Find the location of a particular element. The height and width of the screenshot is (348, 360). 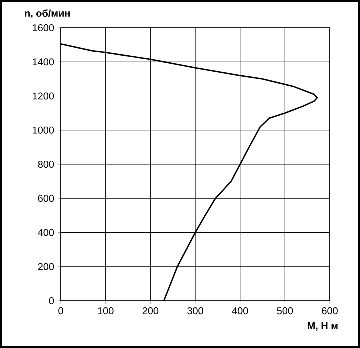

x-tick-label: 600 is located at coordinates (330, 311).